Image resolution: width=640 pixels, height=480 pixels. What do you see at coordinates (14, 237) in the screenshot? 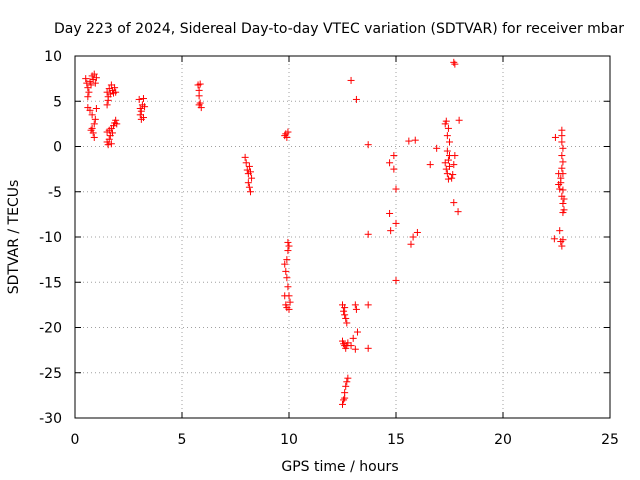
I see `y-axis-label: SDTVAR / TECUs` at bounding box center [14, 237].